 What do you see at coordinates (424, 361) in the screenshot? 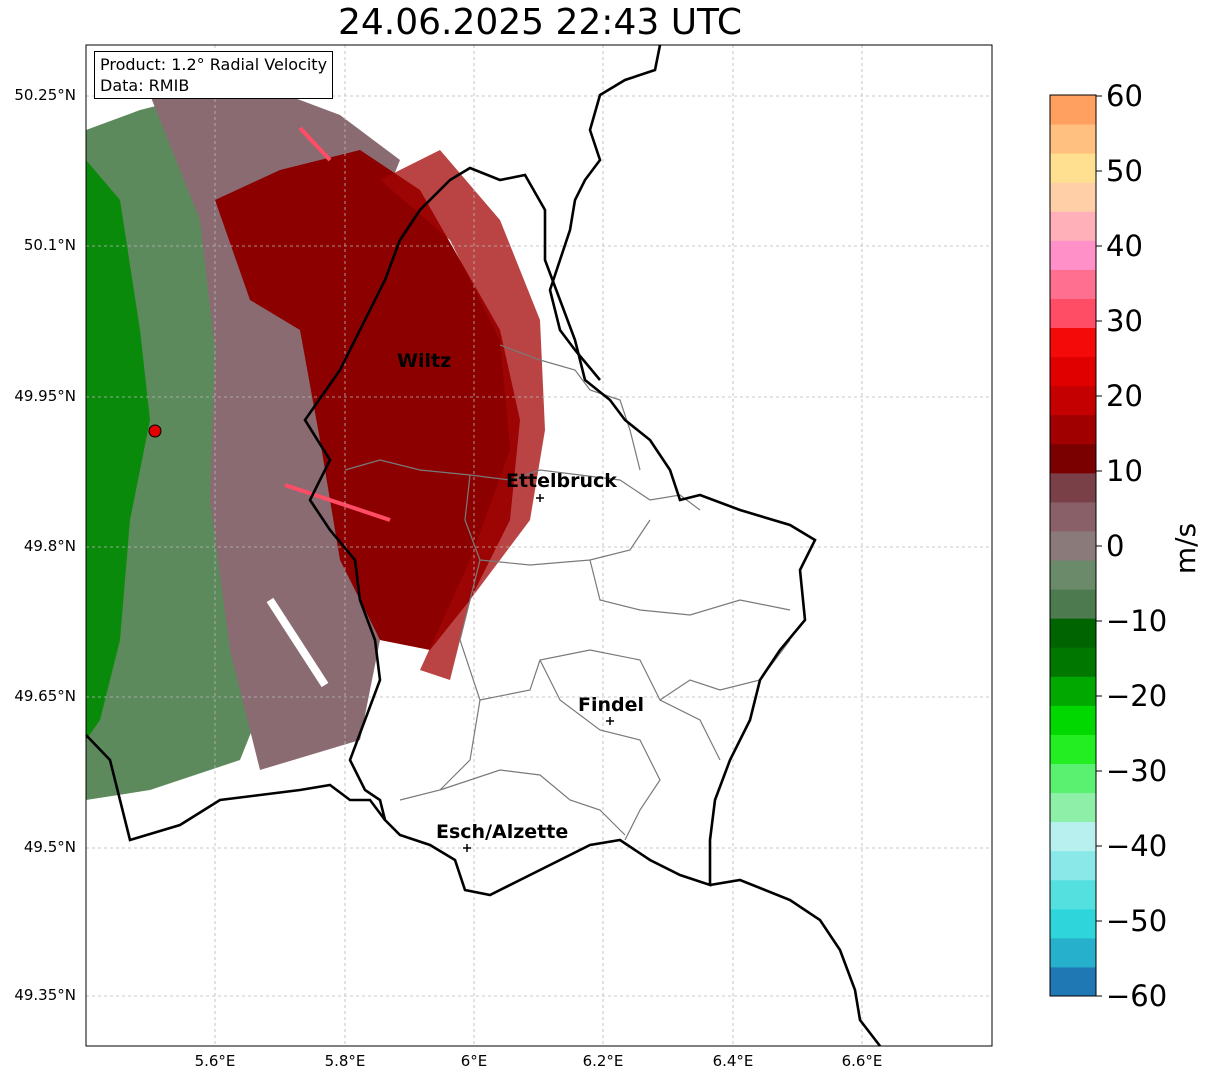
I see `city-label-wiltz: Wiltz` at bounding box center [424, 361].